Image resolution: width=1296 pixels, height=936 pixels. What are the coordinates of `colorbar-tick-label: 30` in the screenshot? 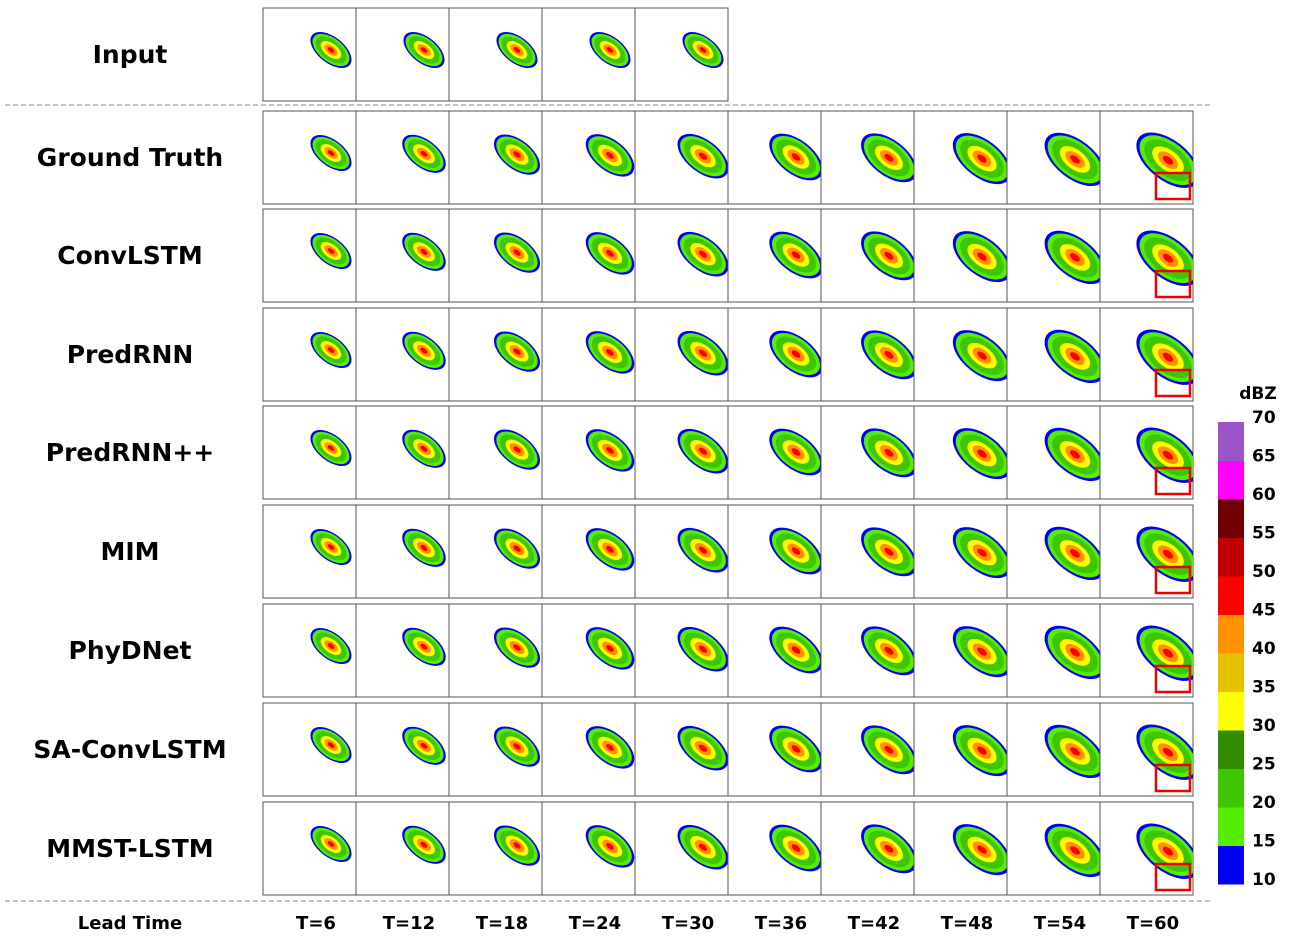 It's located at (1264, 726).